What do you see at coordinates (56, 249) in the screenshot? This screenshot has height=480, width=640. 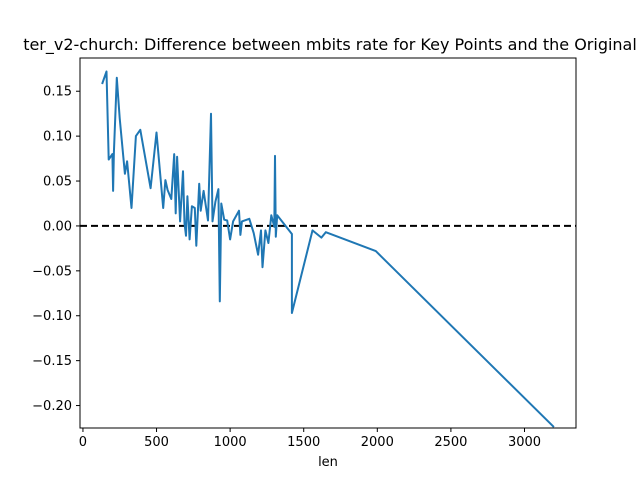 I see `y-axis-ticks: −0.20 −0.15 −0.10 −0.05 0.00 0.05 0.10 0.15` at bounding box center [56, 249].